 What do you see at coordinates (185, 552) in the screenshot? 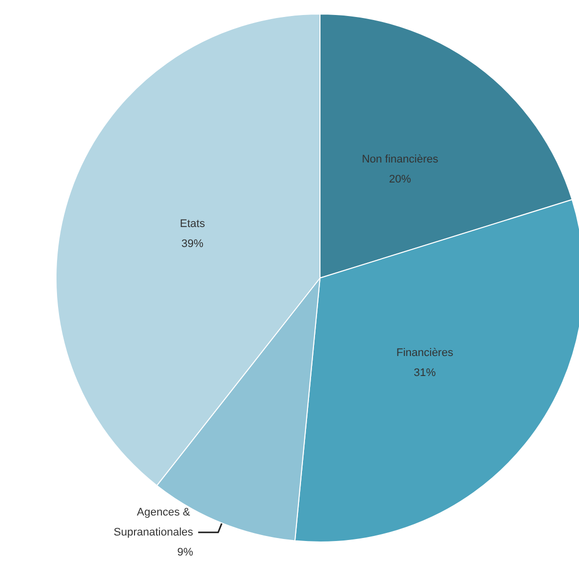
I see `data-label: 9%` at bounding box center [185, 552].